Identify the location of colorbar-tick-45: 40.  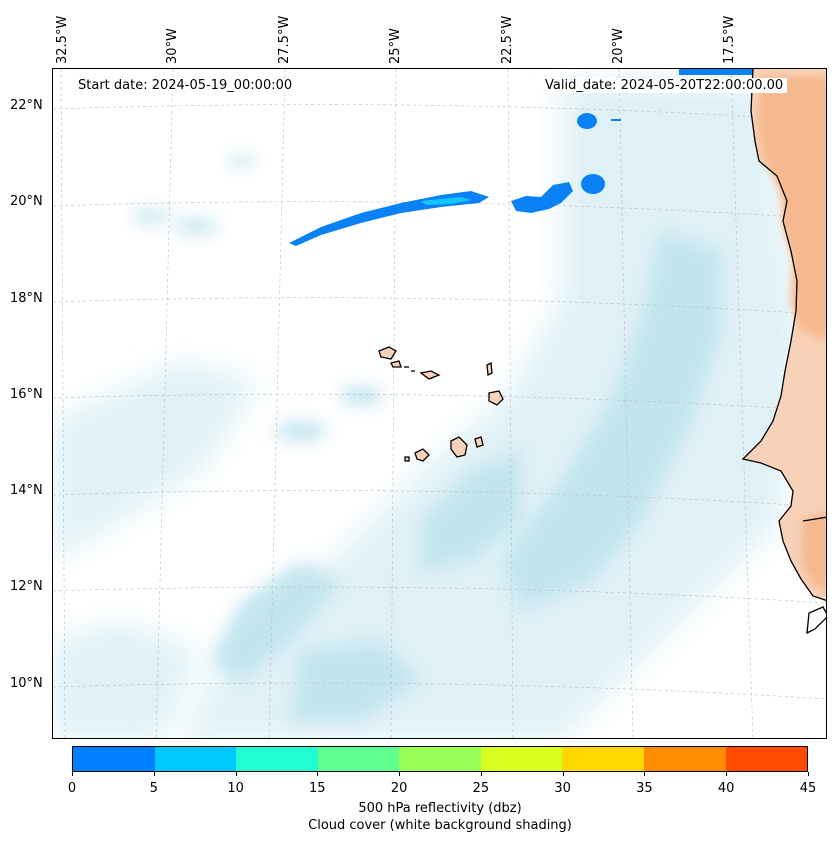
(726, 788).